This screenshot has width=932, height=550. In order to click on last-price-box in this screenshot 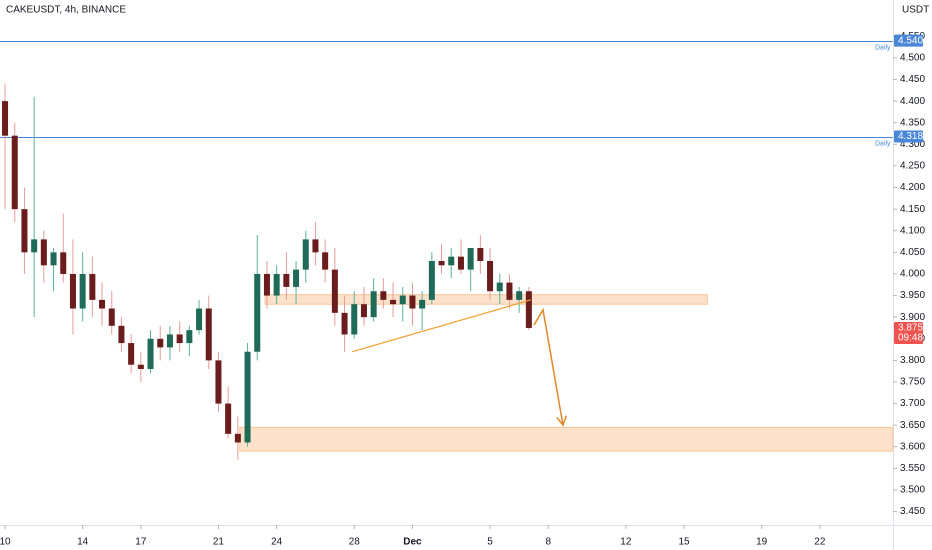, I will do `click(908, 332)`.